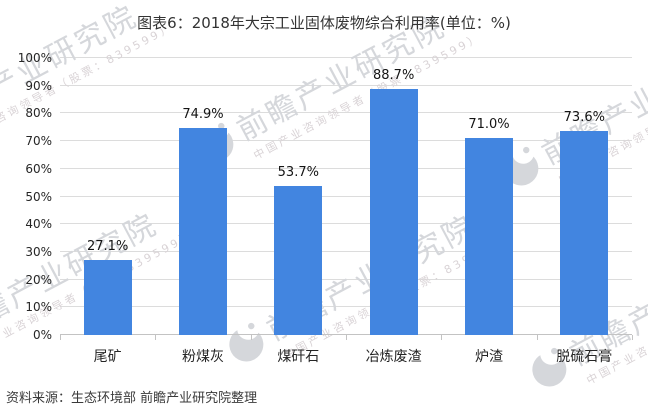  I want to click on y-tick-label: 30%, so click(38, 251).